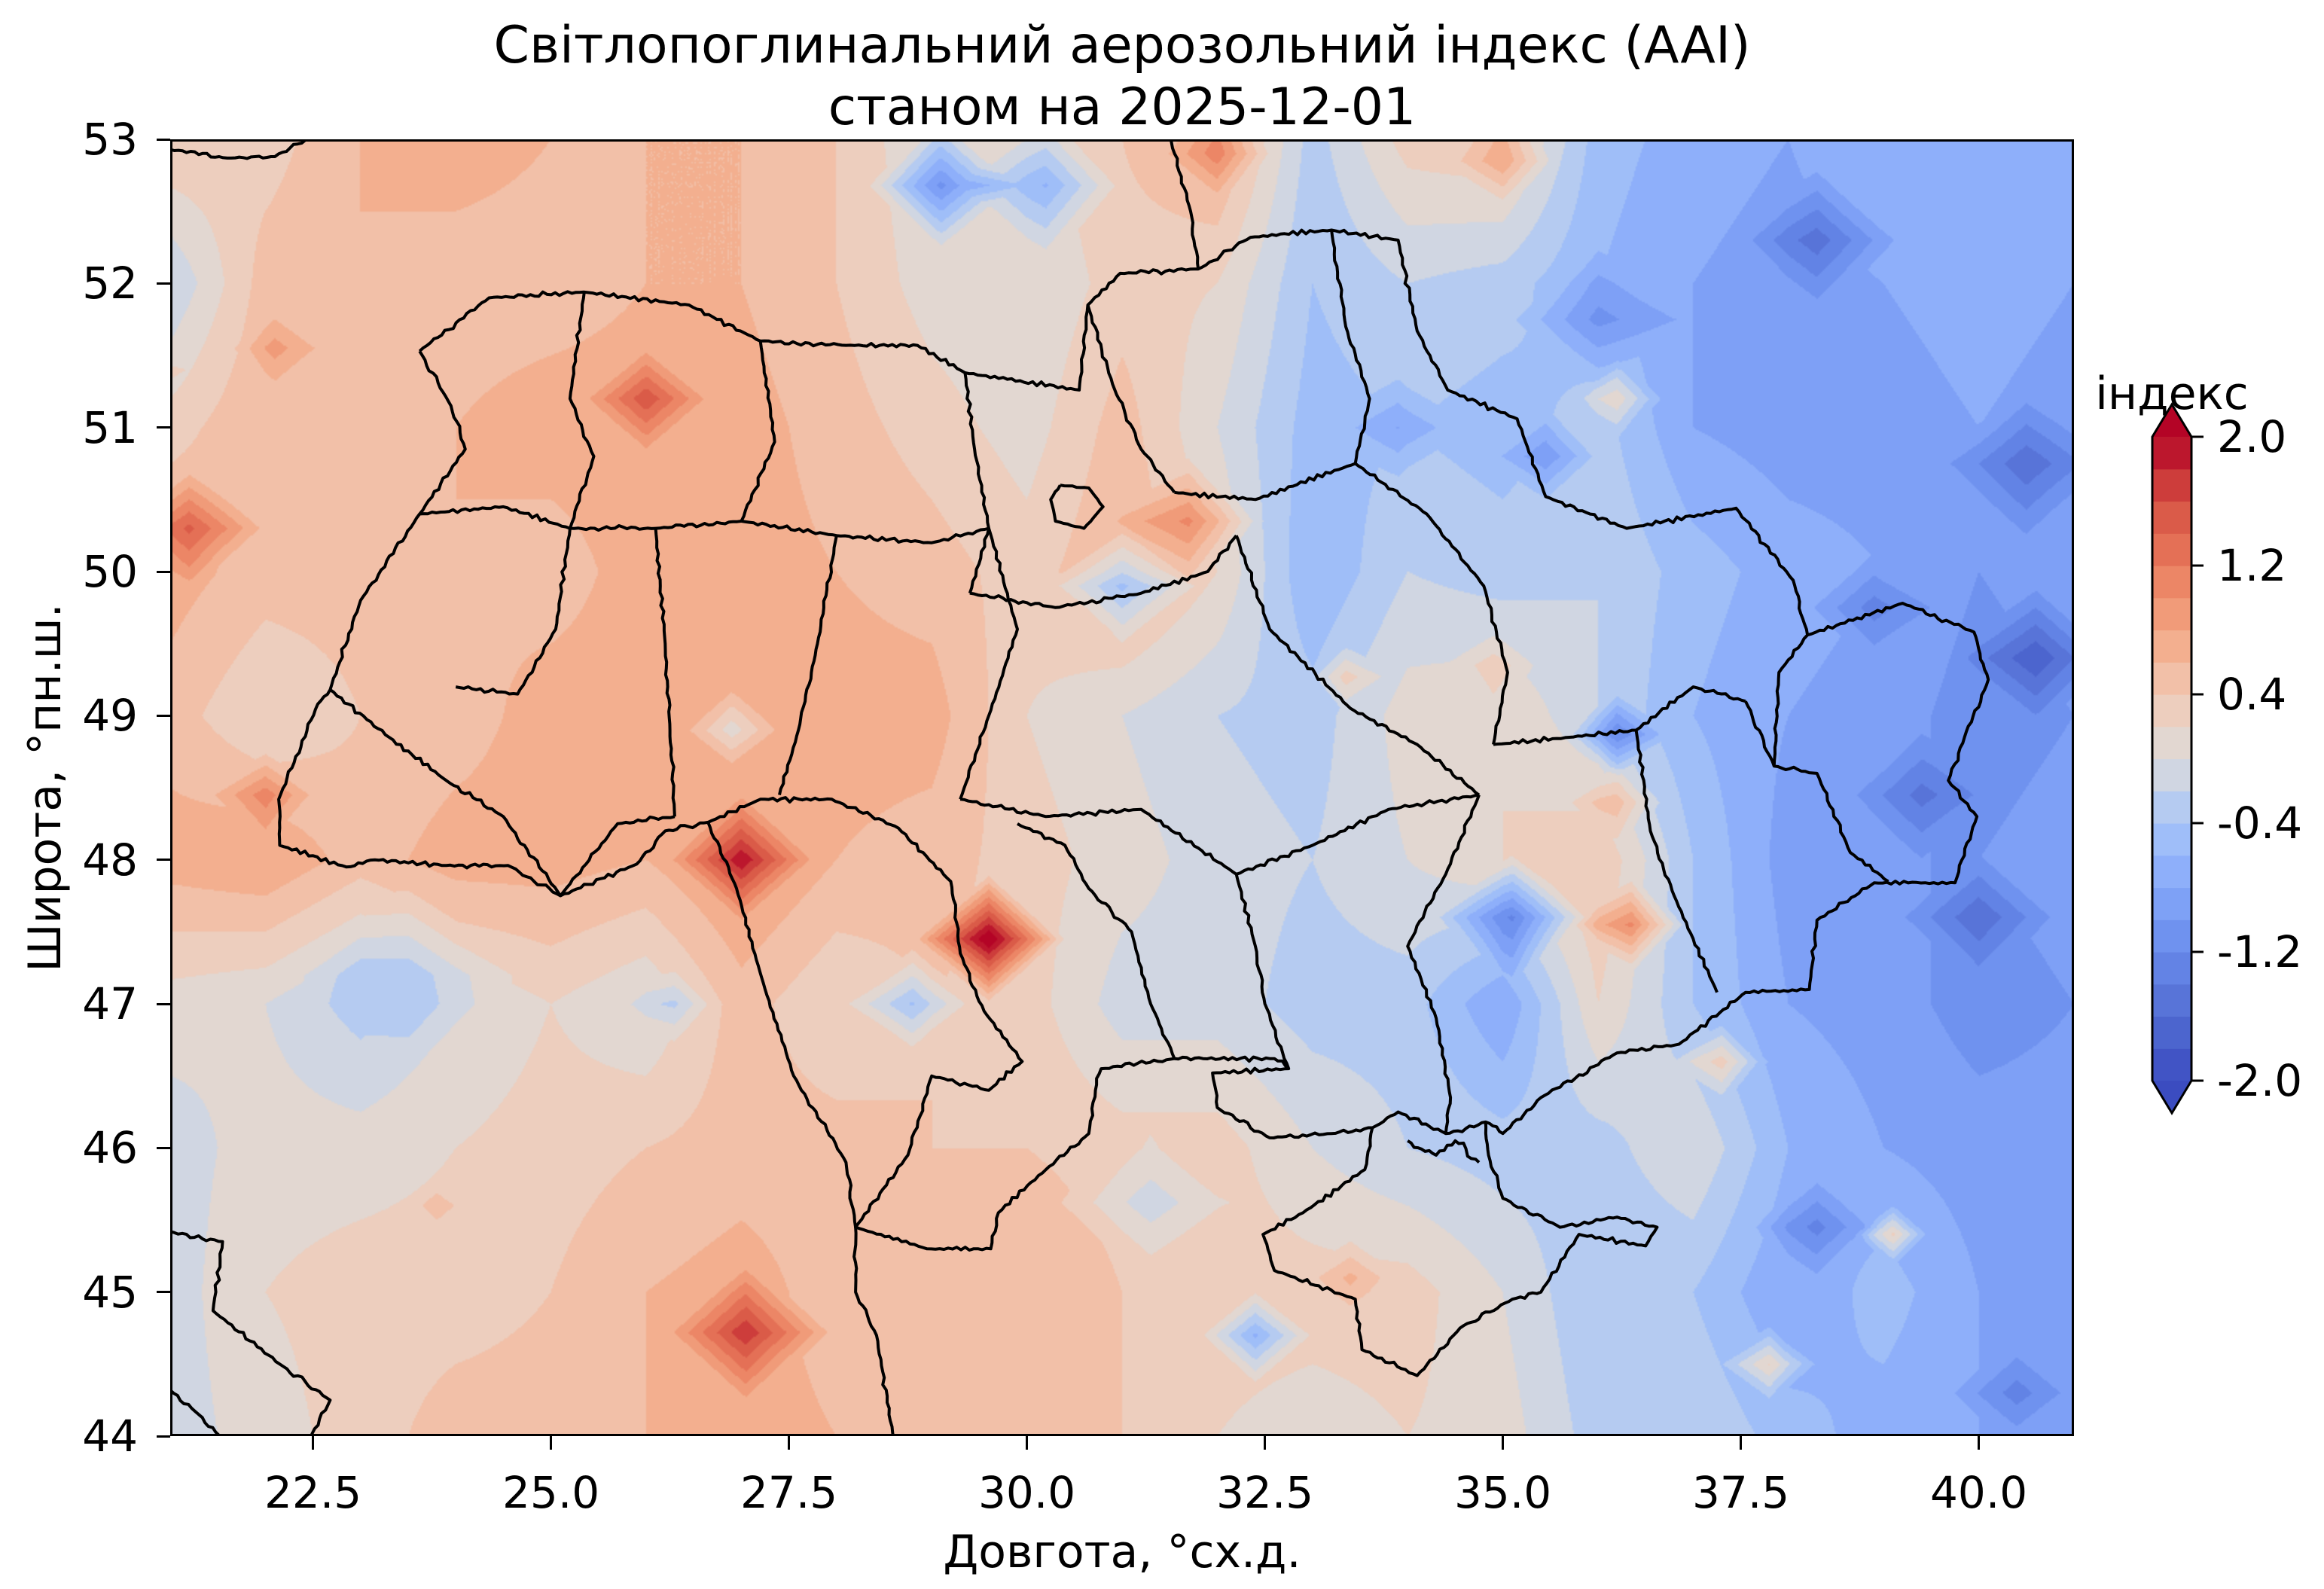  What do you see at coordinates (2252, 565) in the screenshot?
I see `colorbar-tick-label: 1.2` at bounding box center [2252, 565].